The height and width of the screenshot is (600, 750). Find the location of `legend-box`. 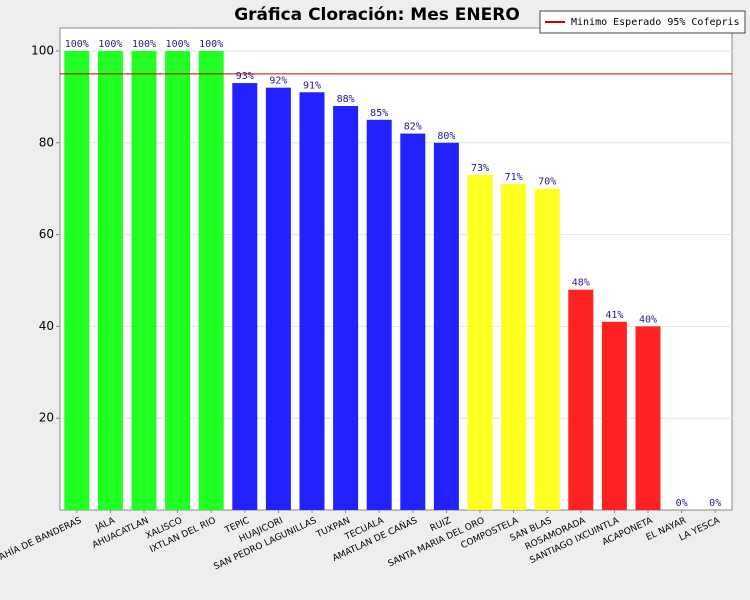

legend-box is located at coordinates (642, 22).